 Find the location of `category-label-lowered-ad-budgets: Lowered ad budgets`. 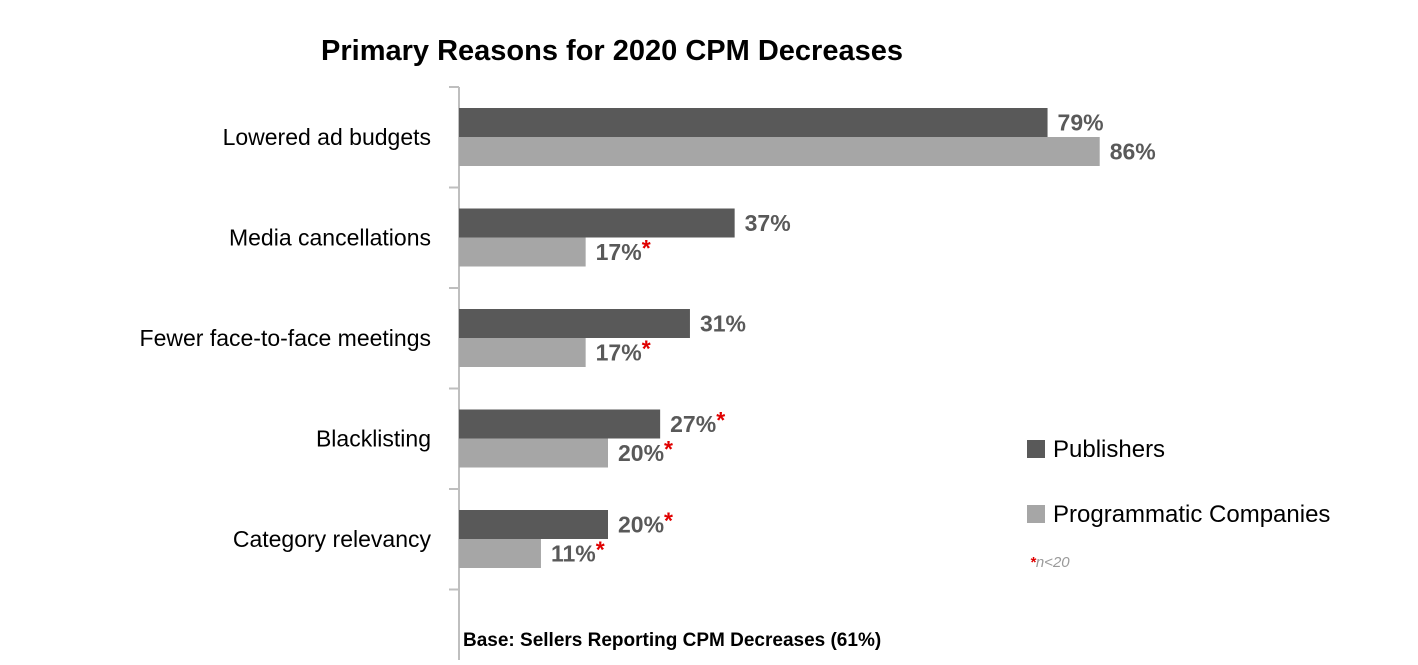

category-label-lowered-ad-budgets: Lowered ad budgets is located at coordinates (327, 137).